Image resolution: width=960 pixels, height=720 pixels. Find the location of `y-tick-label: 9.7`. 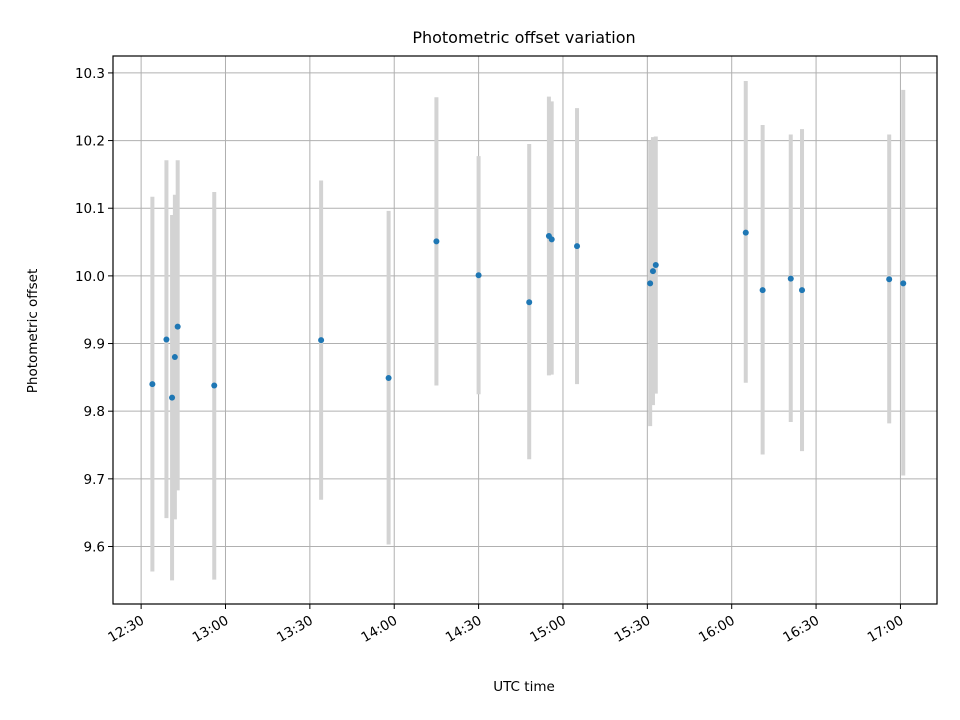

y-tick-label: 9.7 is located at coordinates (94, 480).